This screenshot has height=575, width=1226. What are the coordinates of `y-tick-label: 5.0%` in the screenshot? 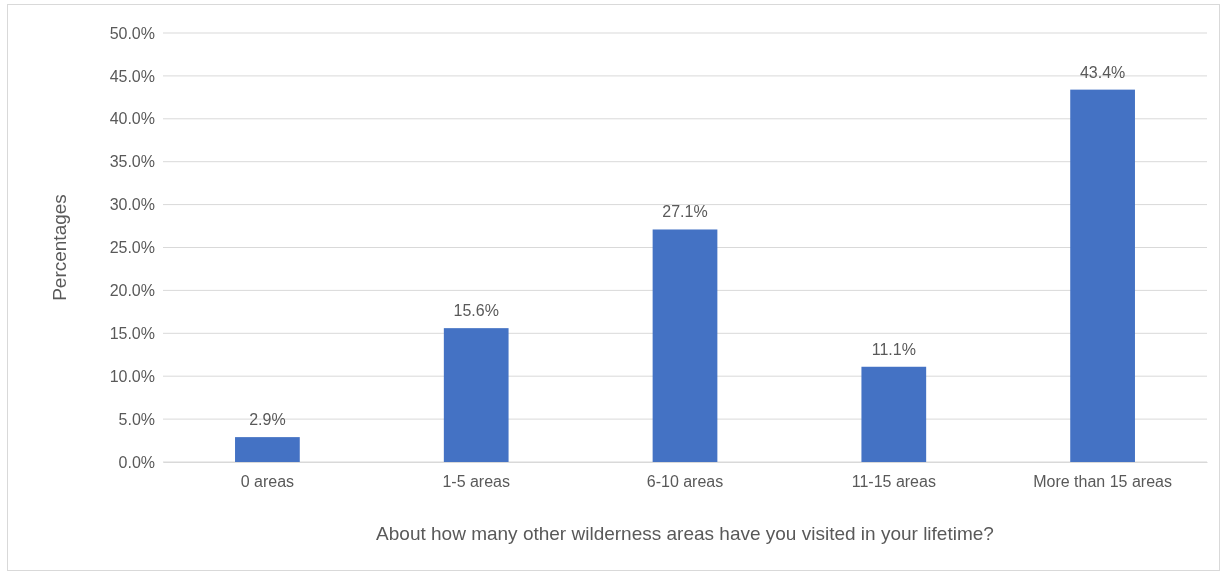 It's located at (136, 419).